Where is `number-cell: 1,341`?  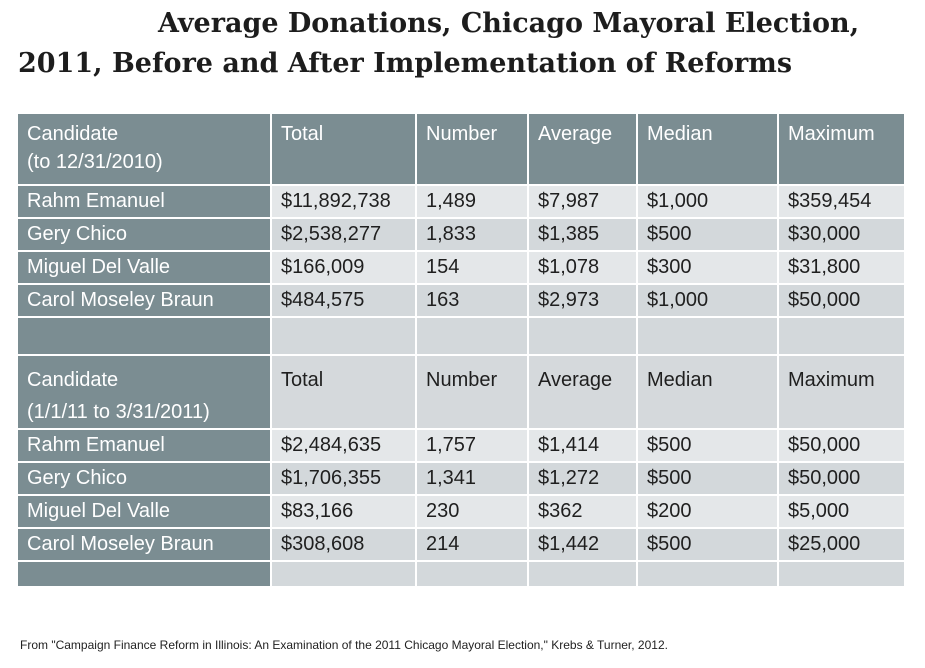
number-cell: 1,341 is located at coordinates (472, 479).